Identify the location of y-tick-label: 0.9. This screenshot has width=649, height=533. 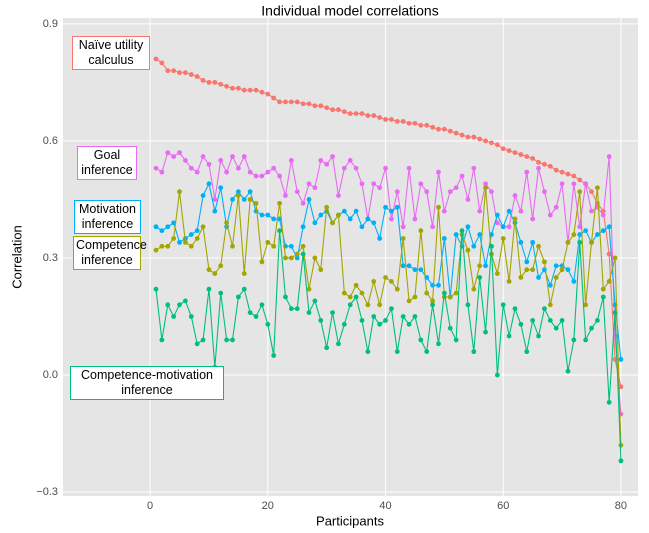
(50, 24).